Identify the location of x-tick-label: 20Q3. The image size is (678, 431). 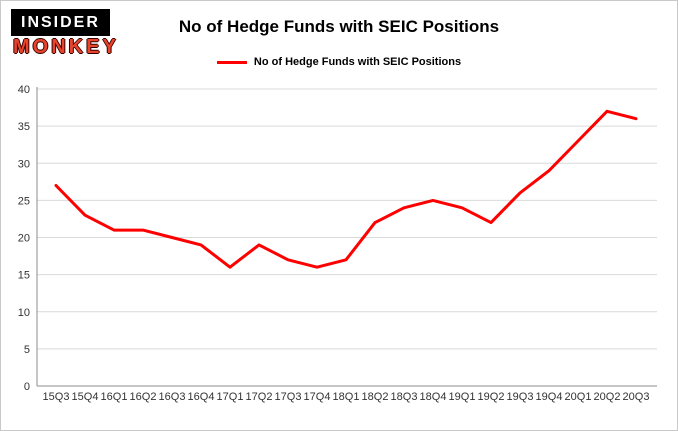
(636, 397).